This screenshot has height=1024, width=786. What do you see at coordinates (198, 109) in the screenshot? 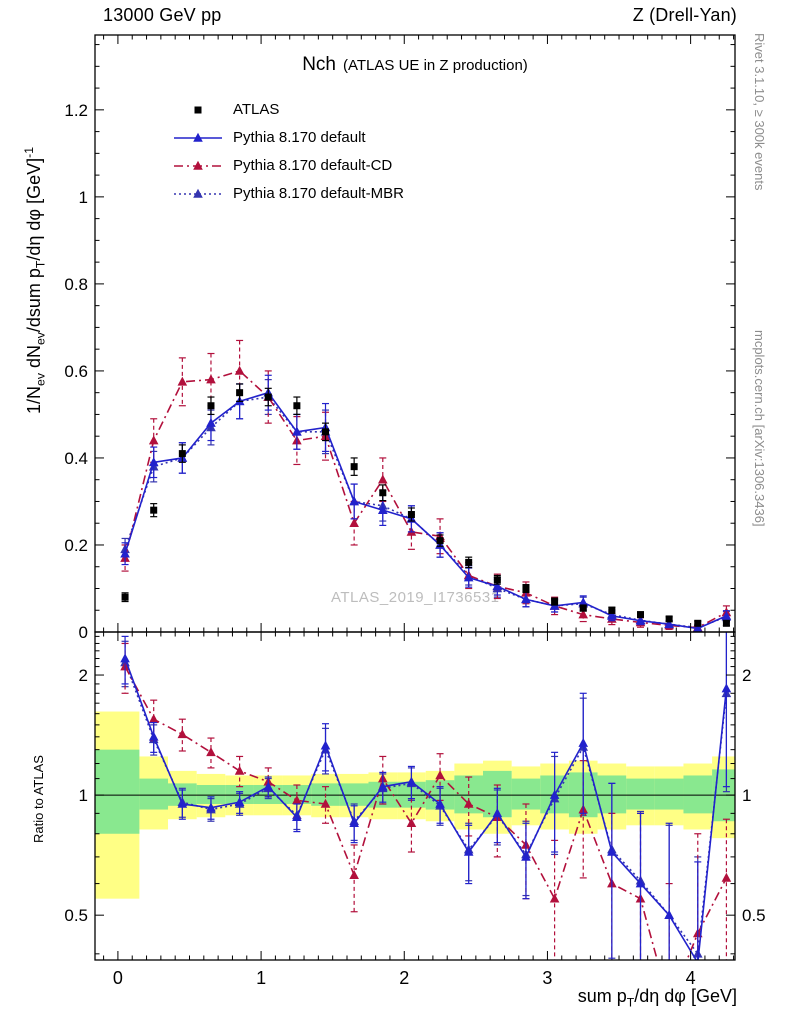
I see `square-marker-icon` at bounding box center [198, 109].